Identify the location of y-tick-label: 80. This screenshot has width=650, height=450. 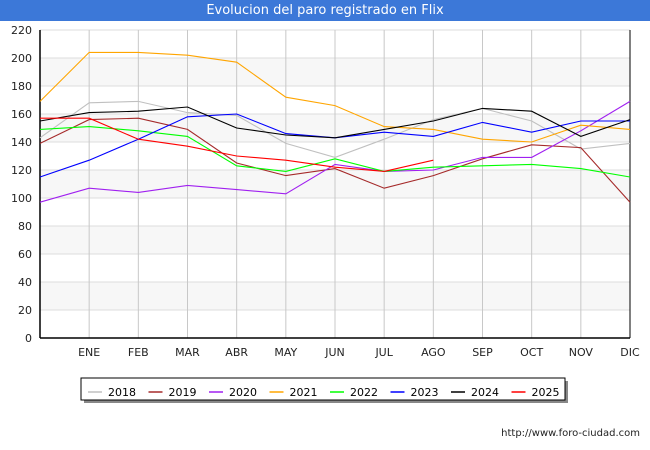
(25, 226).